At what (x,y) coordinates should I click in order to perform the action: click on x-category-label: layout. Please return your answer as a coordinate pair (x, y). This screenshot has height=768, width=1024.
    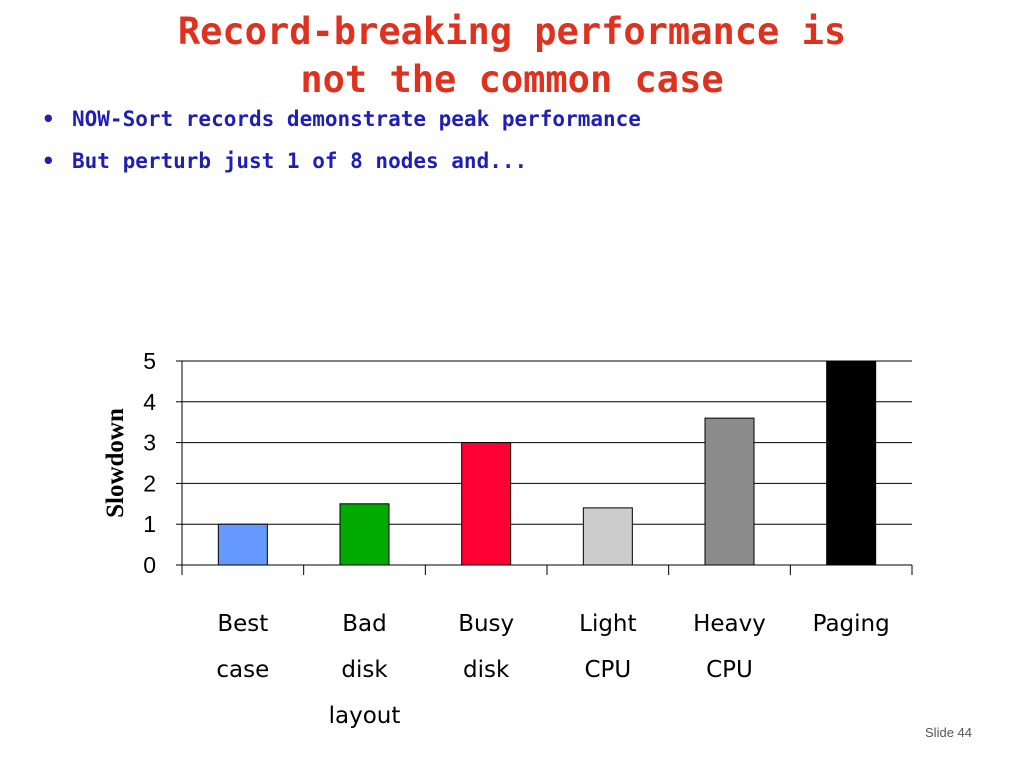
    Looking at the image, I should click on (365, 716).